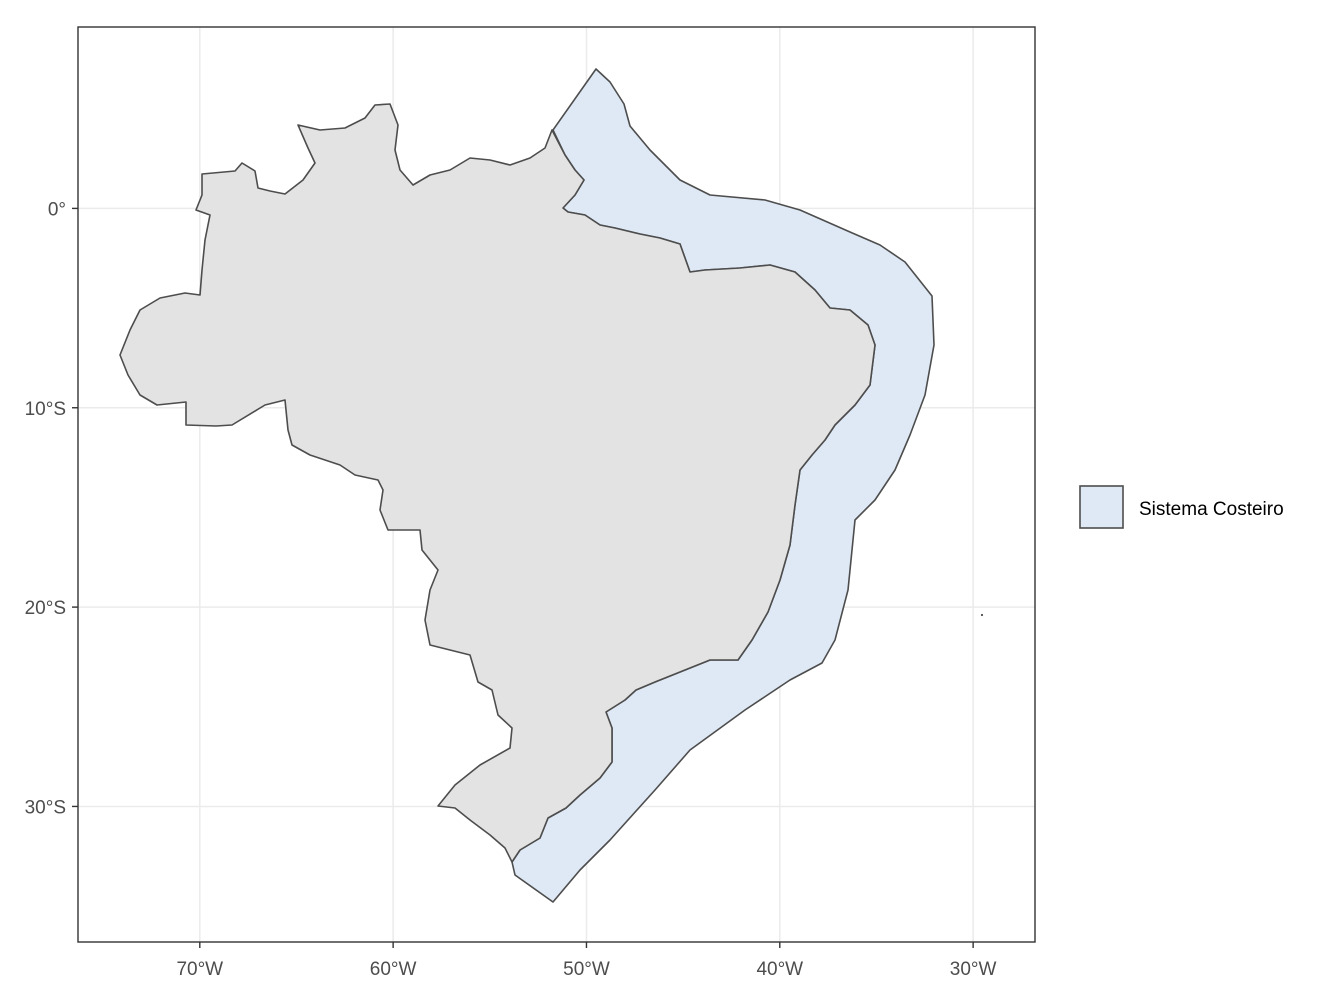 This screenshot has width=1344, height=1008. Describe the element at coordinates (586, 969) in the screenshot. I see `x-tick-label: 50°W` at that location.